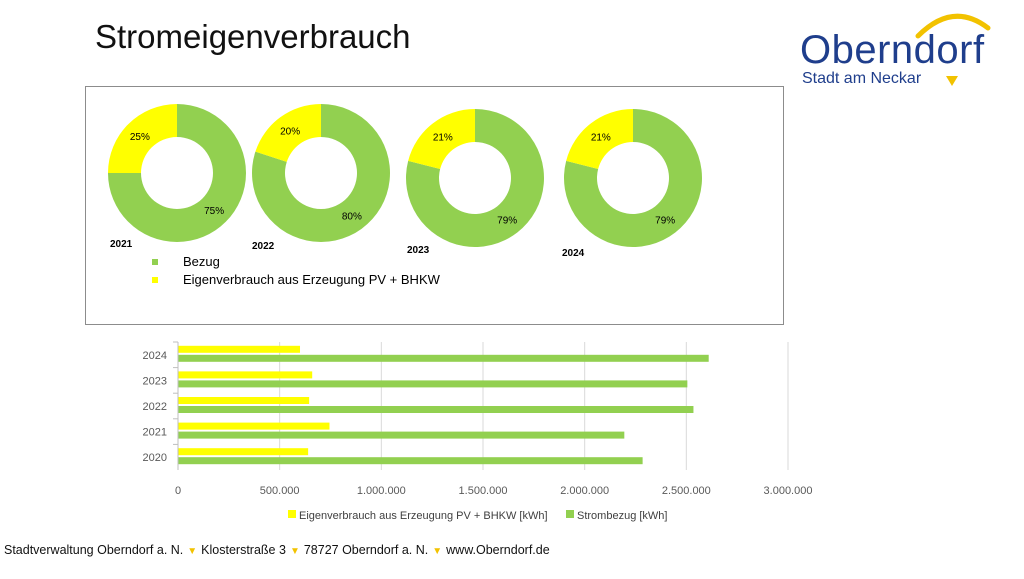 This screenshot has width=1024, height=579. Describe the element at coordinates (953, 49) in the screenshot. I see `logo-sun-arc-icon` at that location.